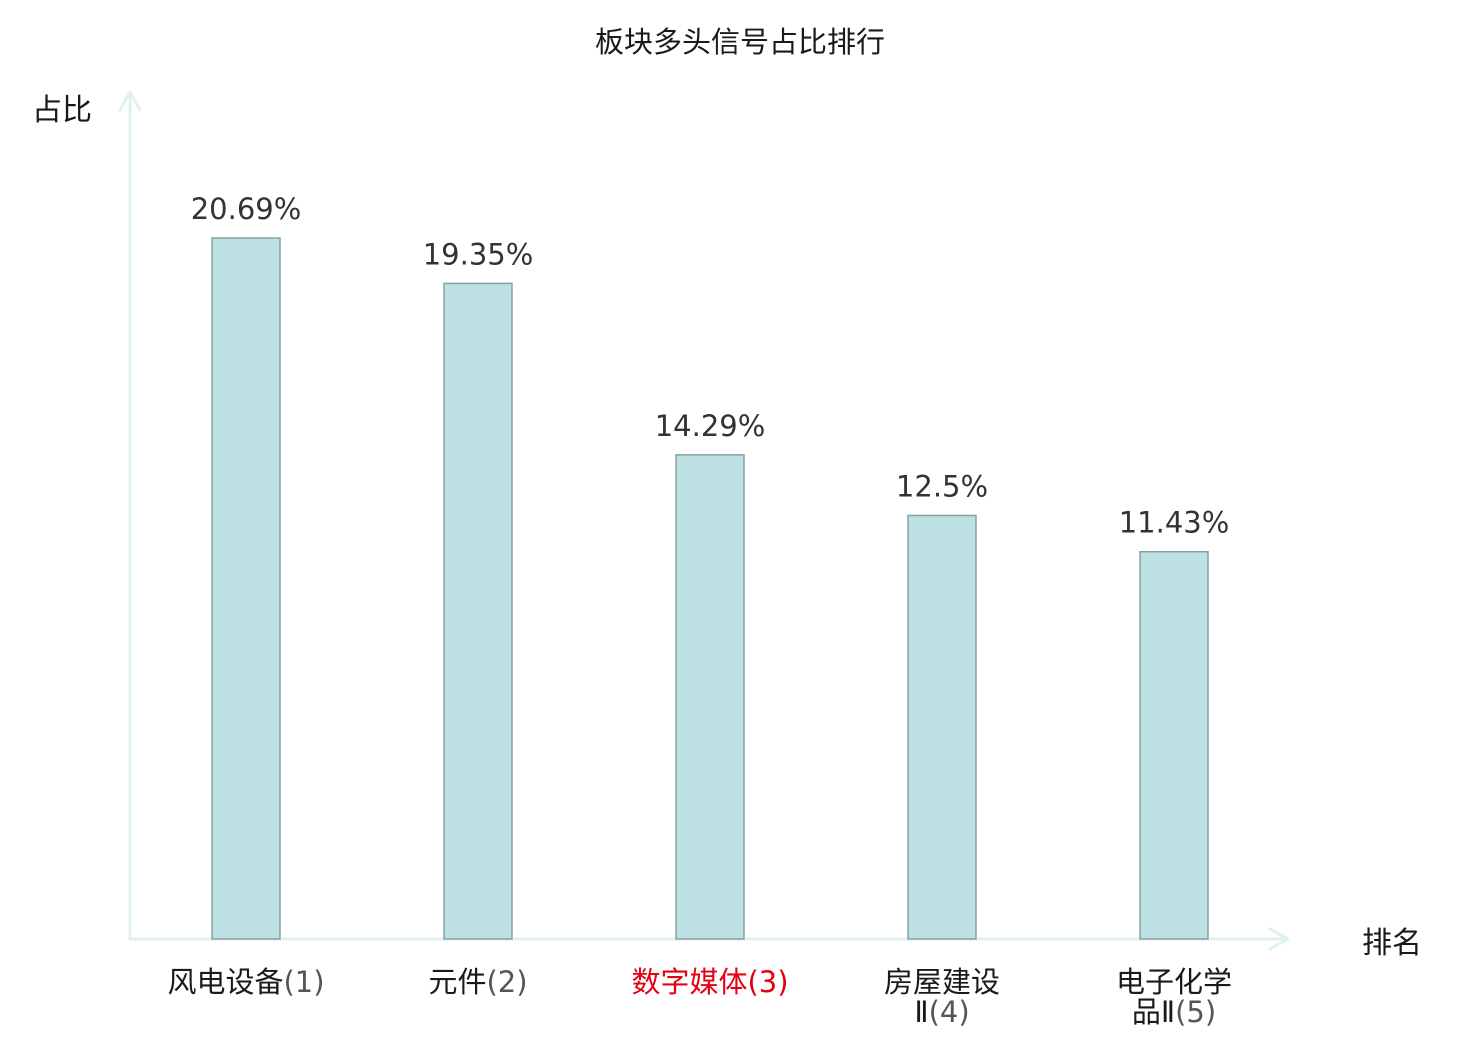 This screenshot has height=1044, width=1480. I want to click on category-rank: (1), so click(304, 982).